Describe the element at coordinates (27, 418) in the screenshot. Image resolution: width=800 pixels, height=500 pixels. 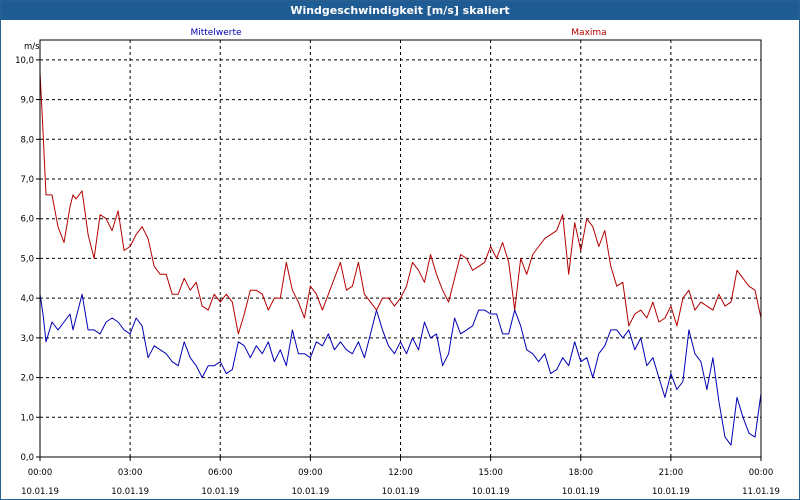
I see `y-tick-label: 1,0` at that location.